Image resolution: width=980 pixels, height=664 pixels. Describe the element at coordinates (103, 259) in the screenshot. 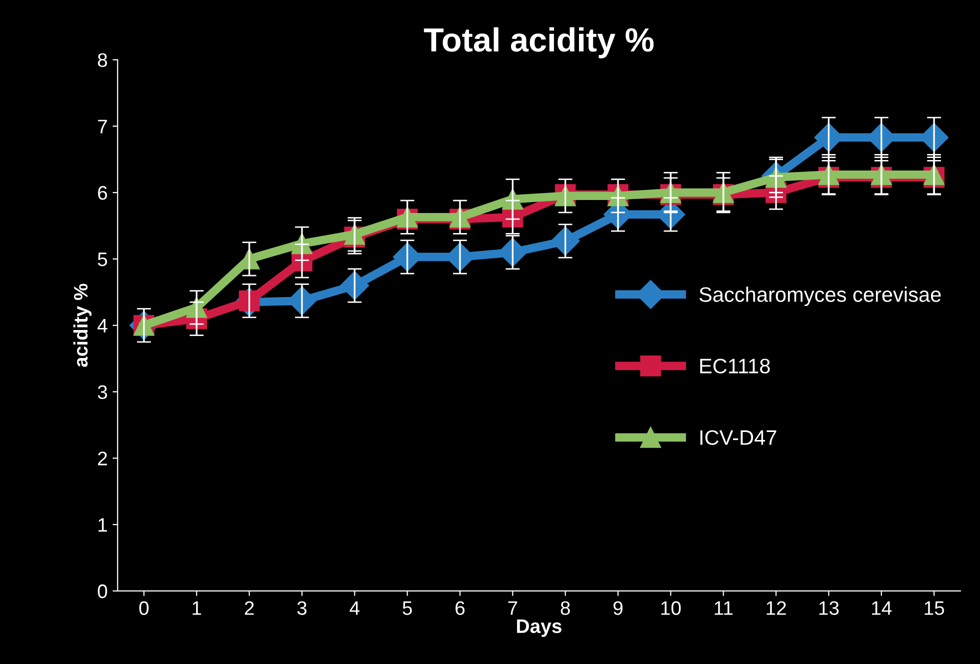

I see `y-tick-label: 5` at that location.